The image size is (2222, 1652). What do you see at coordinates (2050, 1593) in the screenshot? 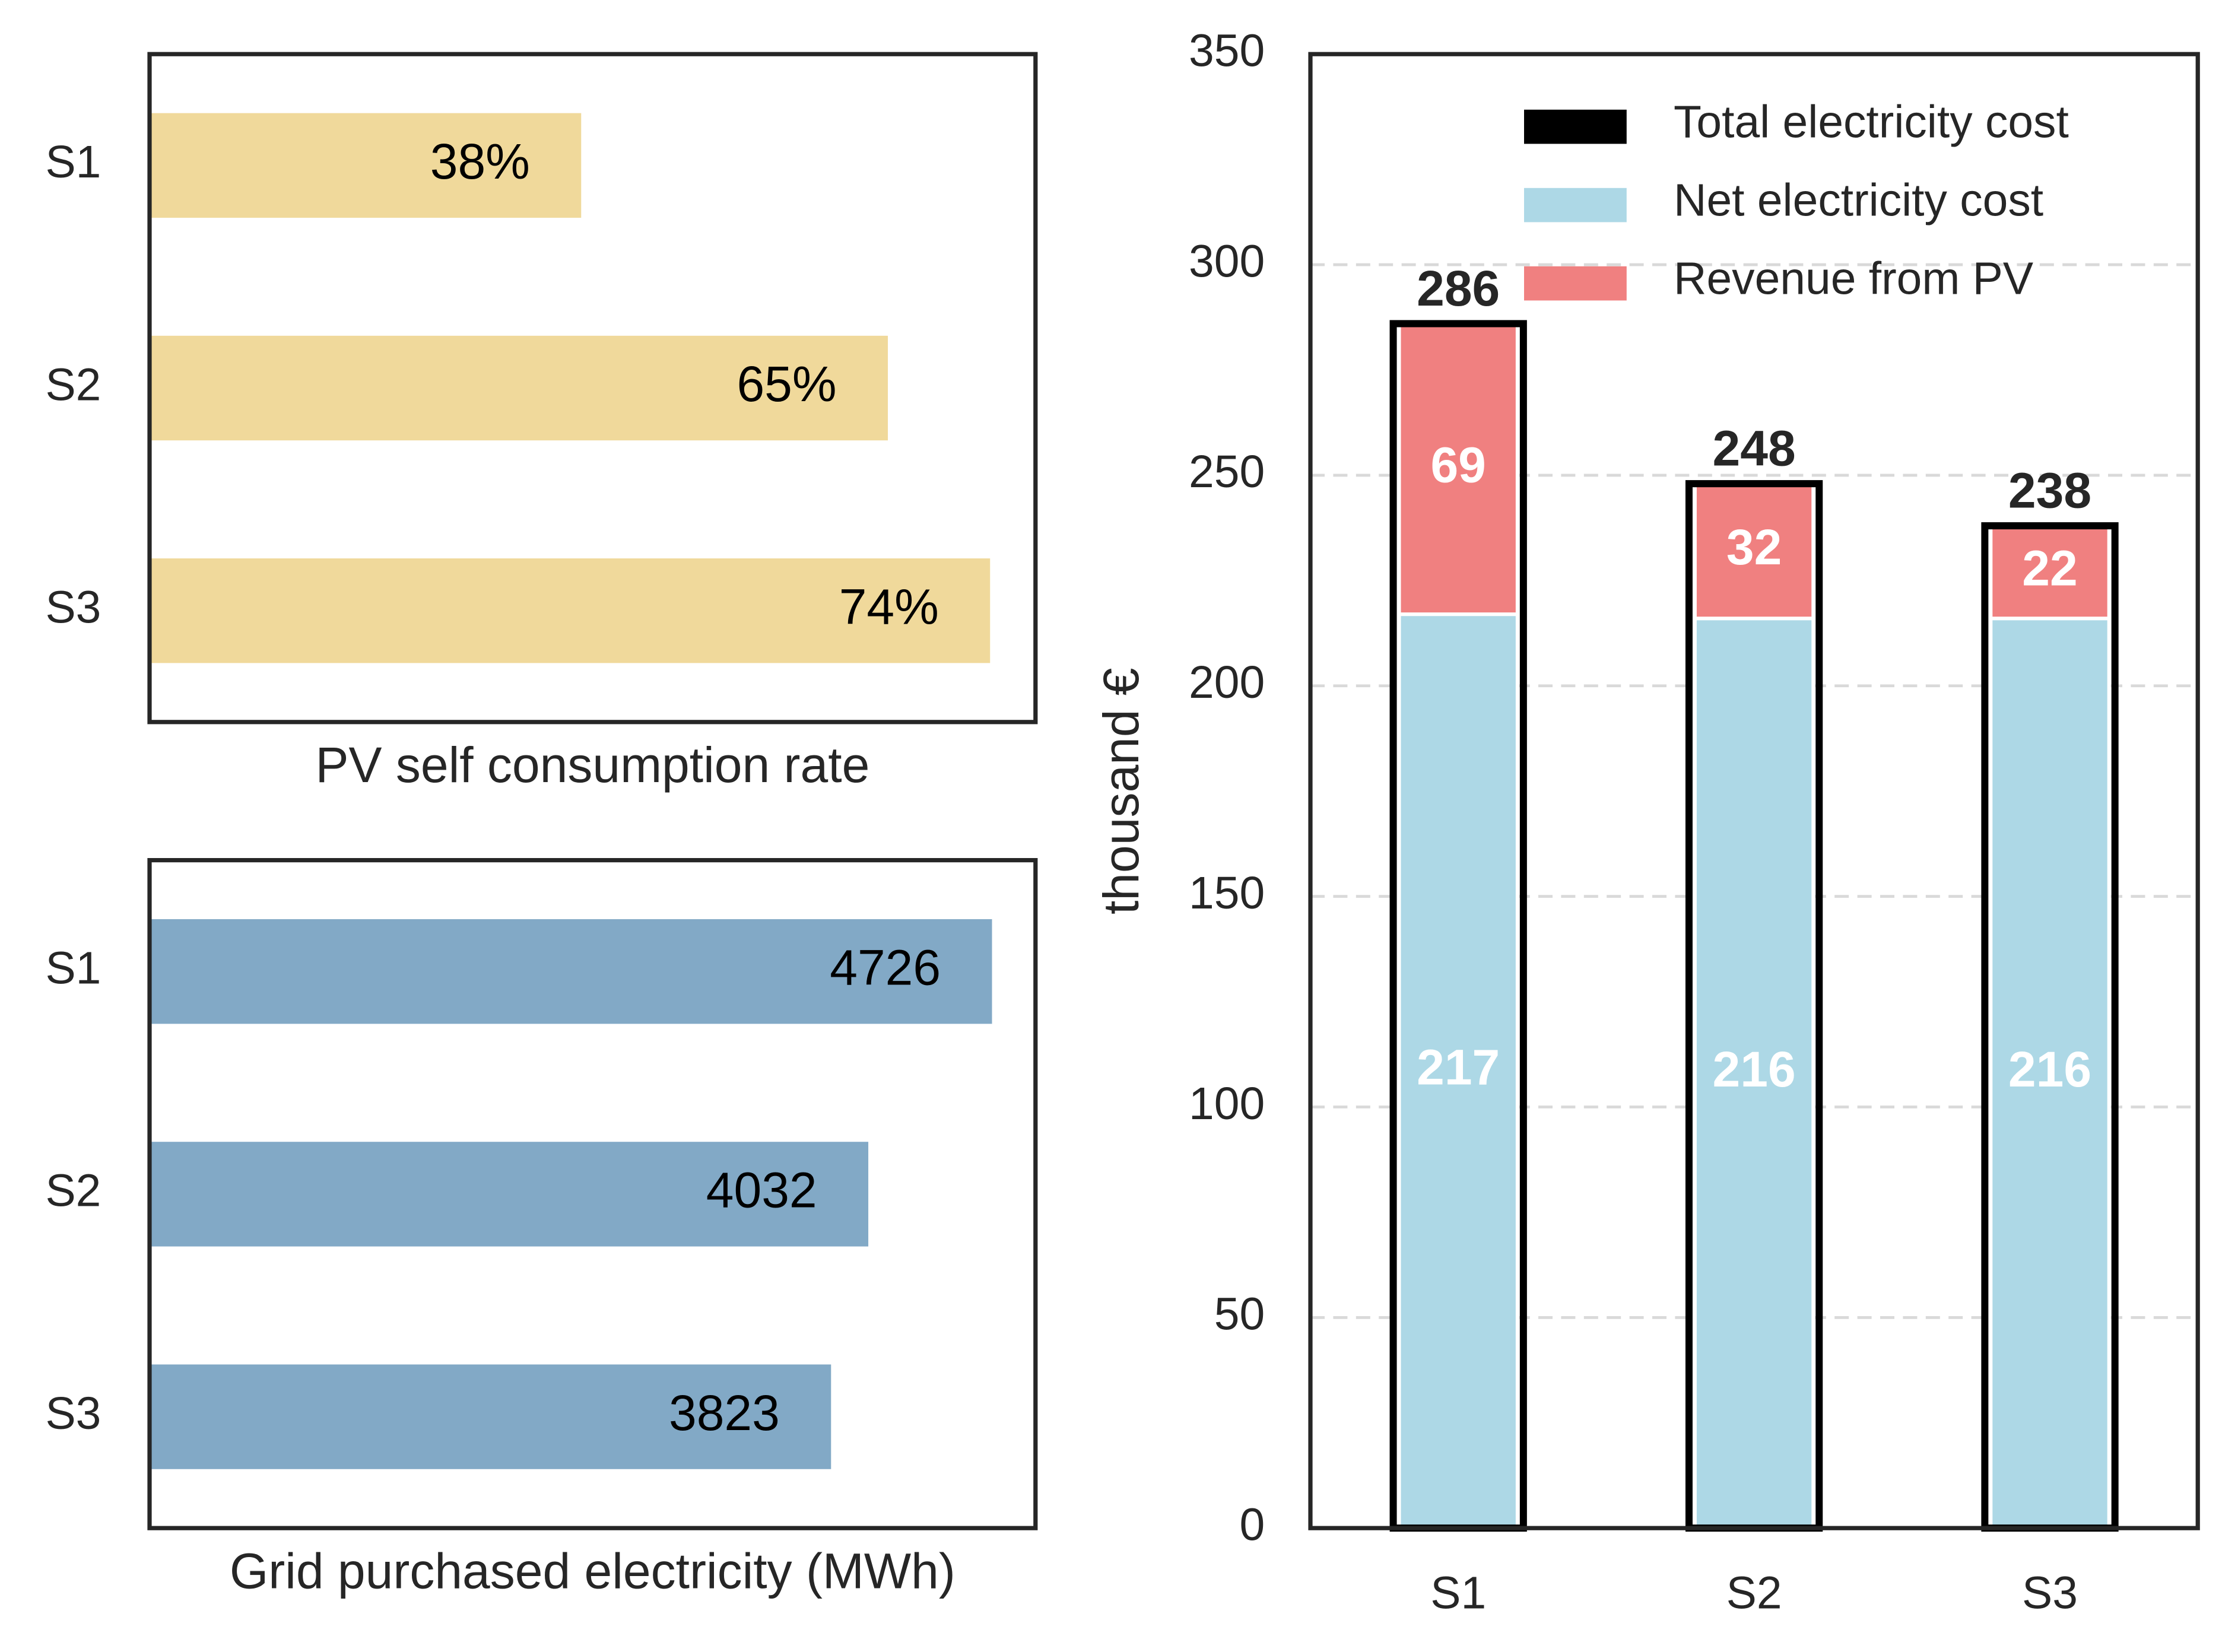
I see `x-tick-label: S3` at bounding box center [2050, 1593].